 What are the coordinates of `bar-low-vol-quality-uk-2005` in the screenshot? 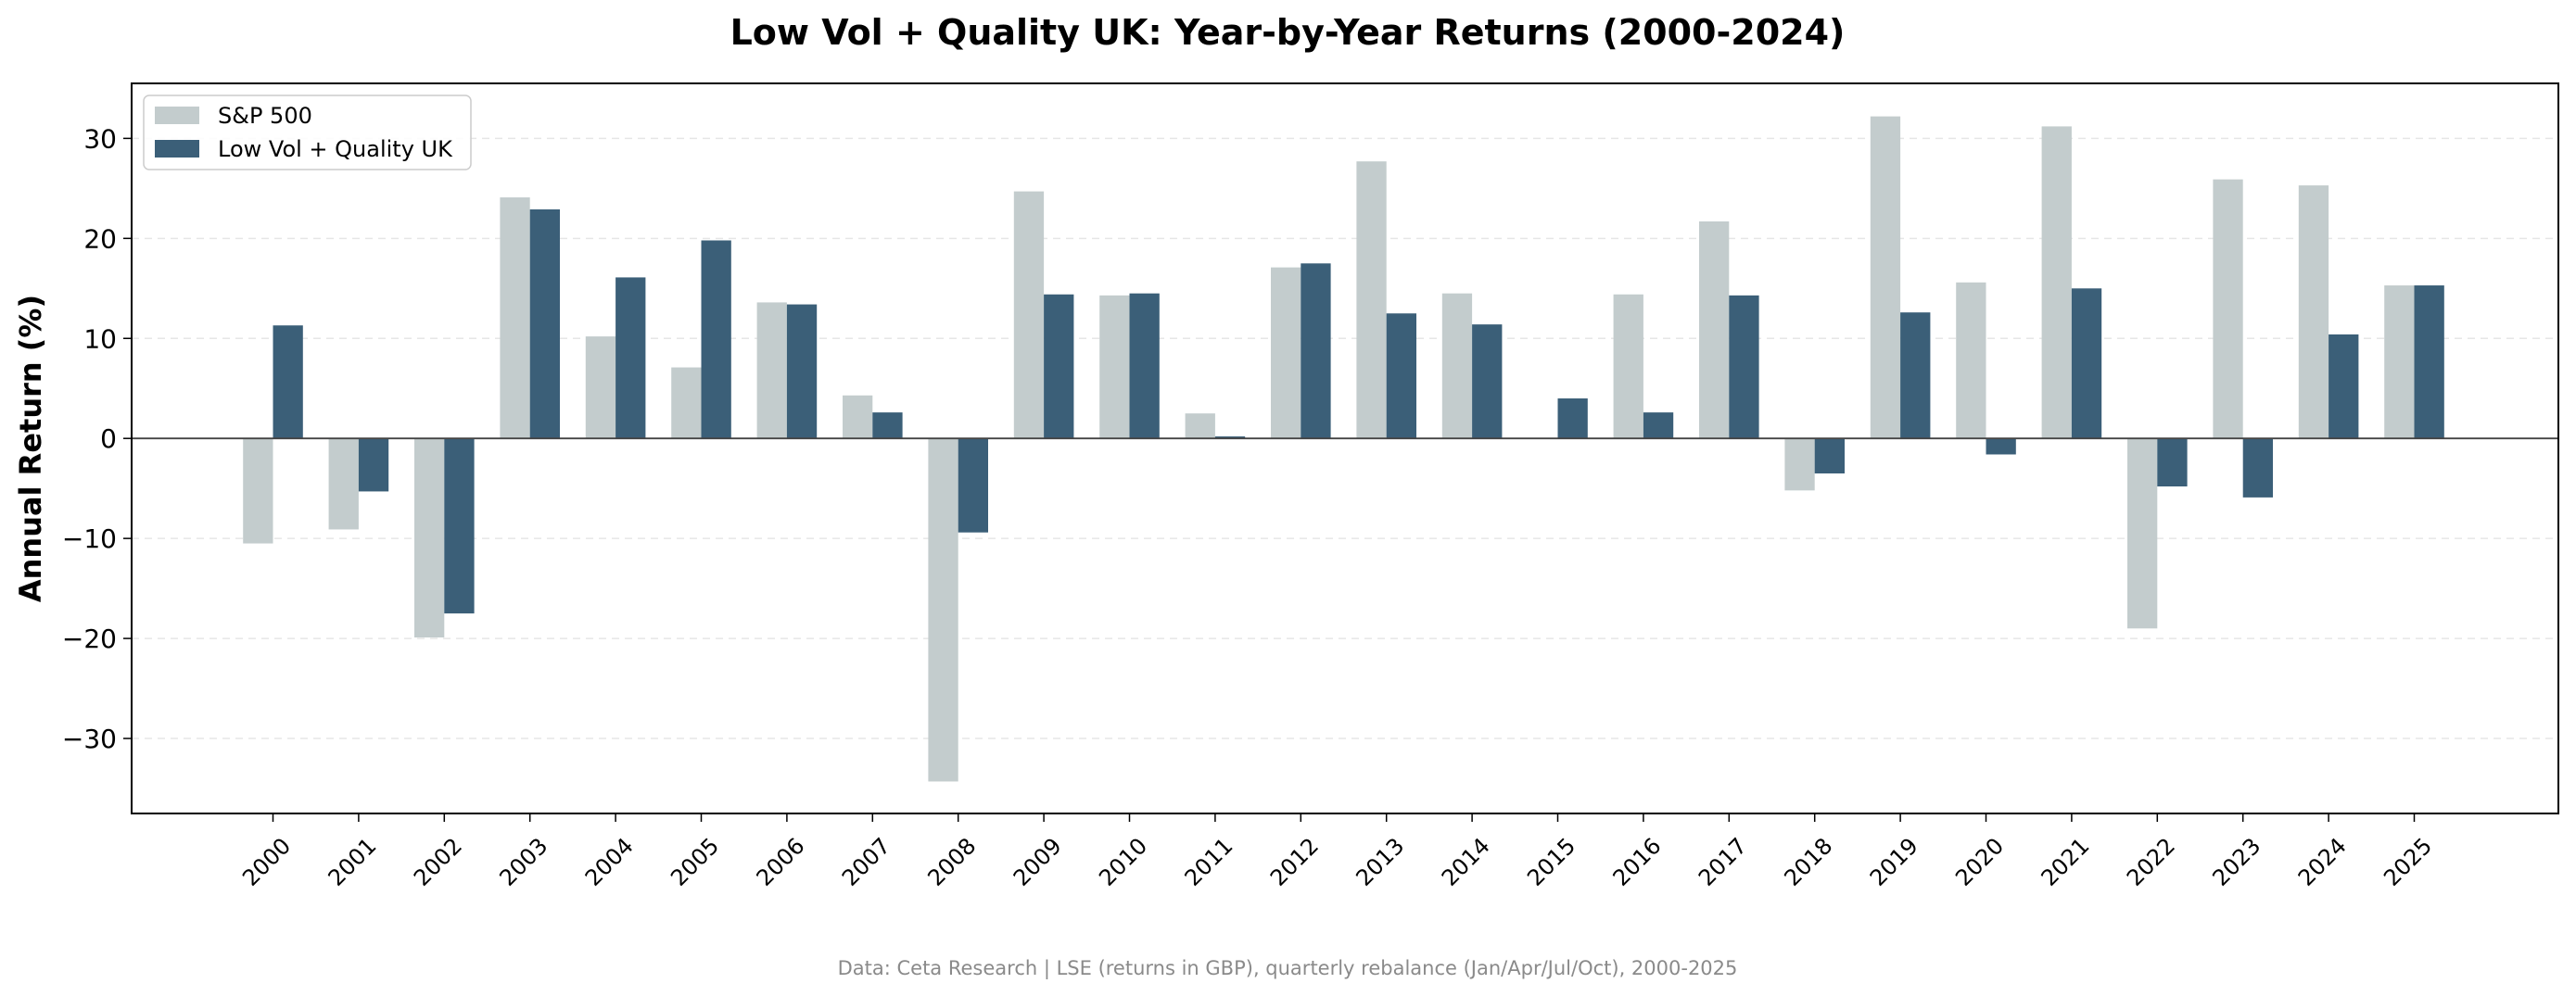 It's located at (716, 339).